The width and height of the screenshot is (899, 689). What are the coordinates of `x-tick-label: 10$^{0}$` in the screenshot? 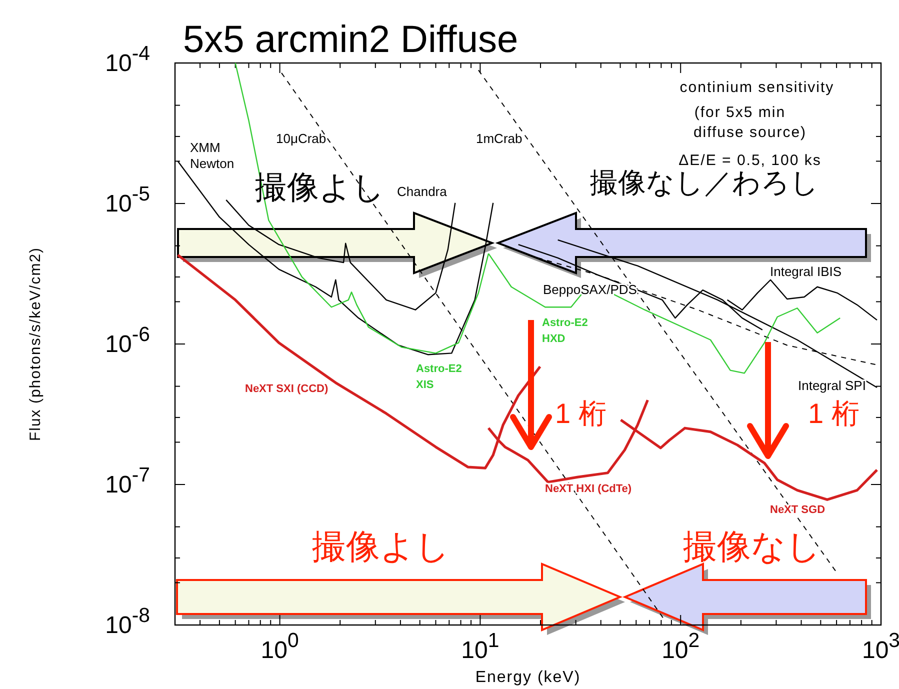 It's located at (279, 647).